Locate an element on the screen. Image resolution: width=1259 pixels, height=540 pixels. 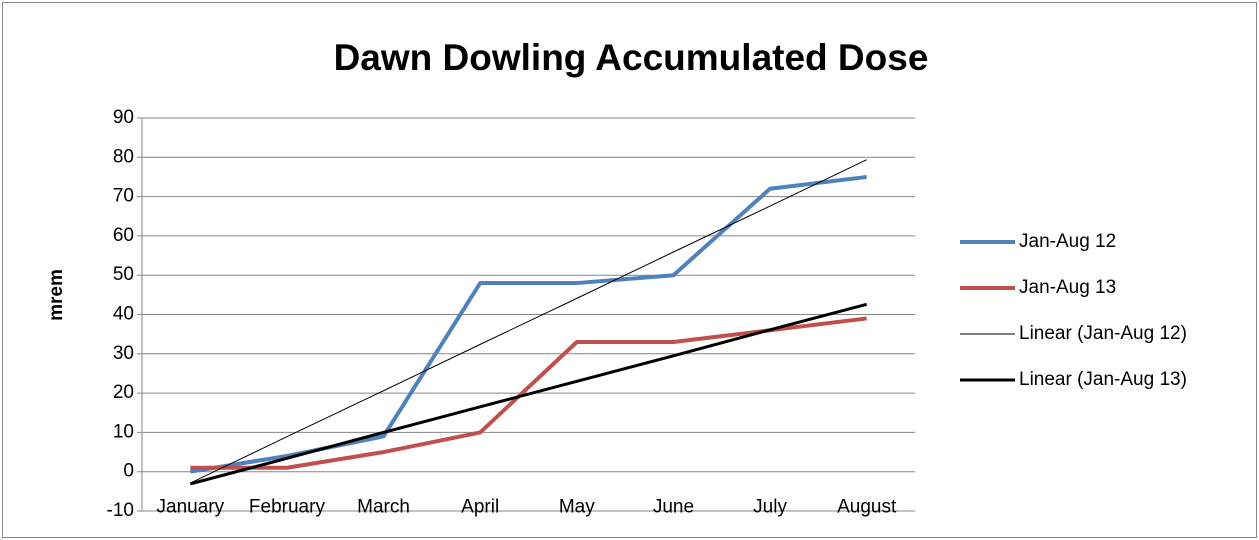
x-tick-label: June is located at coordinates (673, 507).